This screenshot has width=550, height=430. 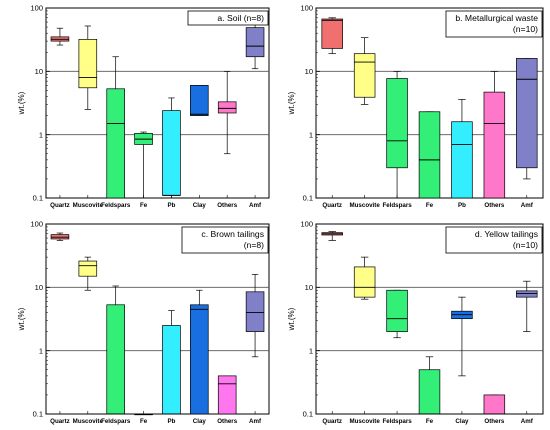 I want to click on title-line: b. Metallurgical waste, so click(x=496, y=18).